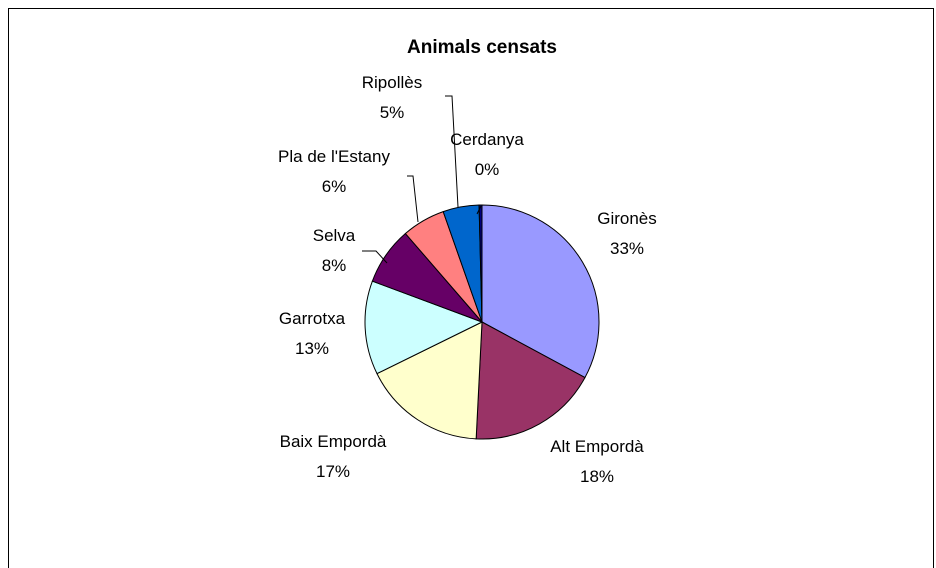  What do you see at coordinates (392, 112) in the screenshot?
I see `slice-percent-label: 5%` at bounding box center [392, 112].